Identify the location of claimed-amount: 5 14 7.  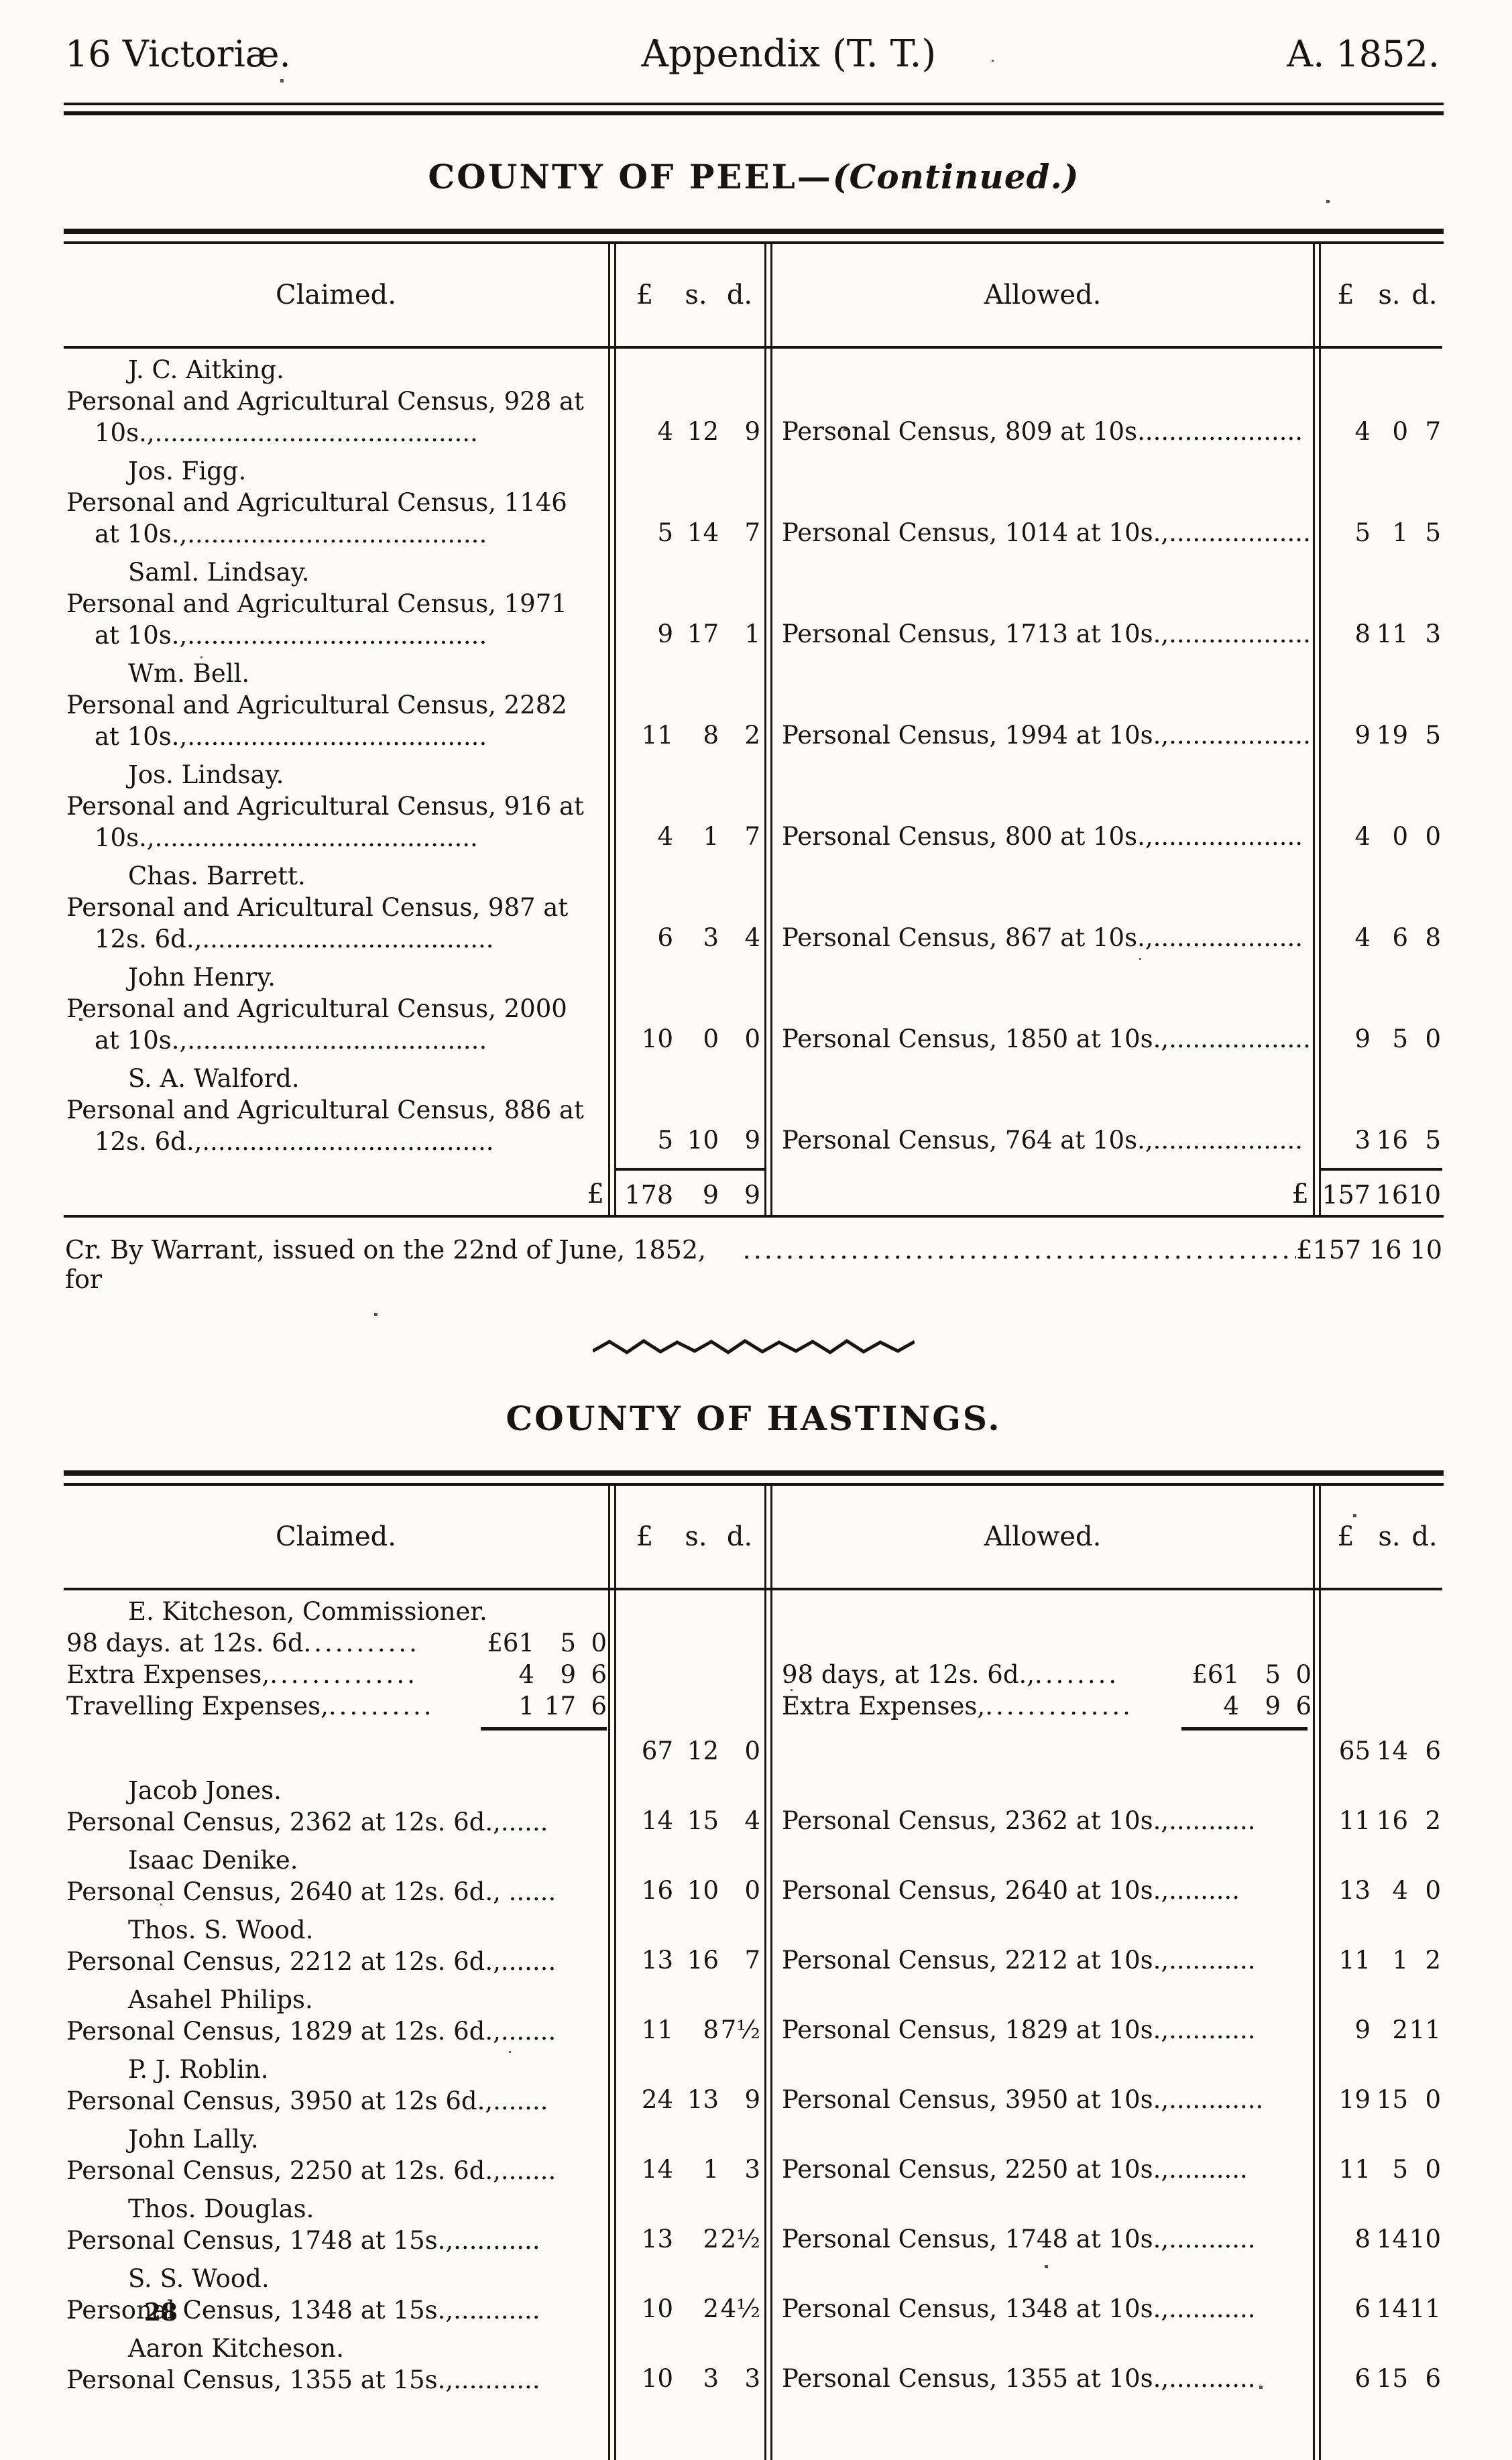
(690, 534).